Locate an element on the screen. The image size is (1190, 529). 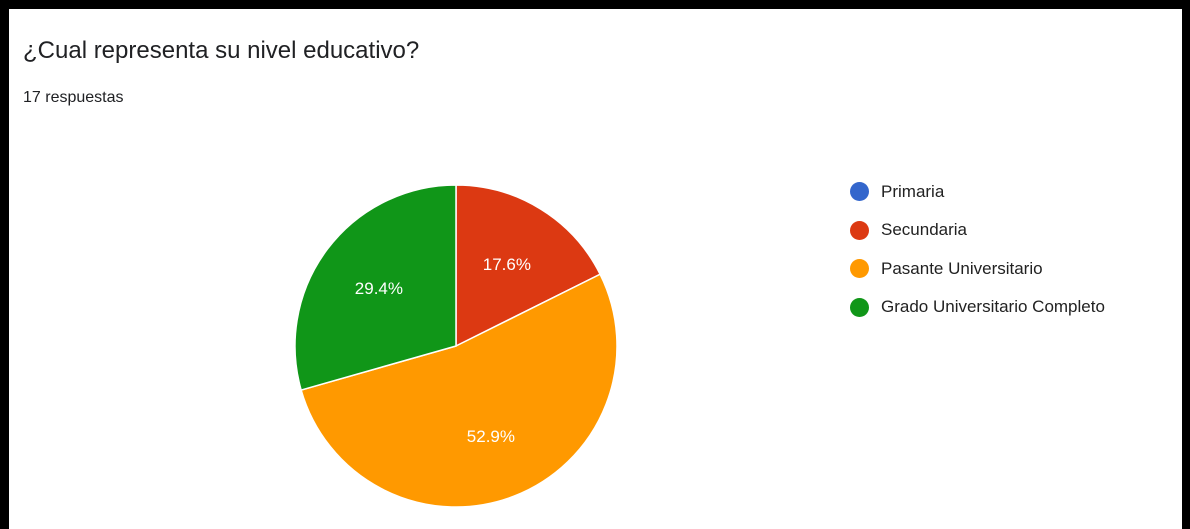
pie-slice-secundaria is located at coordinates (528, 266).